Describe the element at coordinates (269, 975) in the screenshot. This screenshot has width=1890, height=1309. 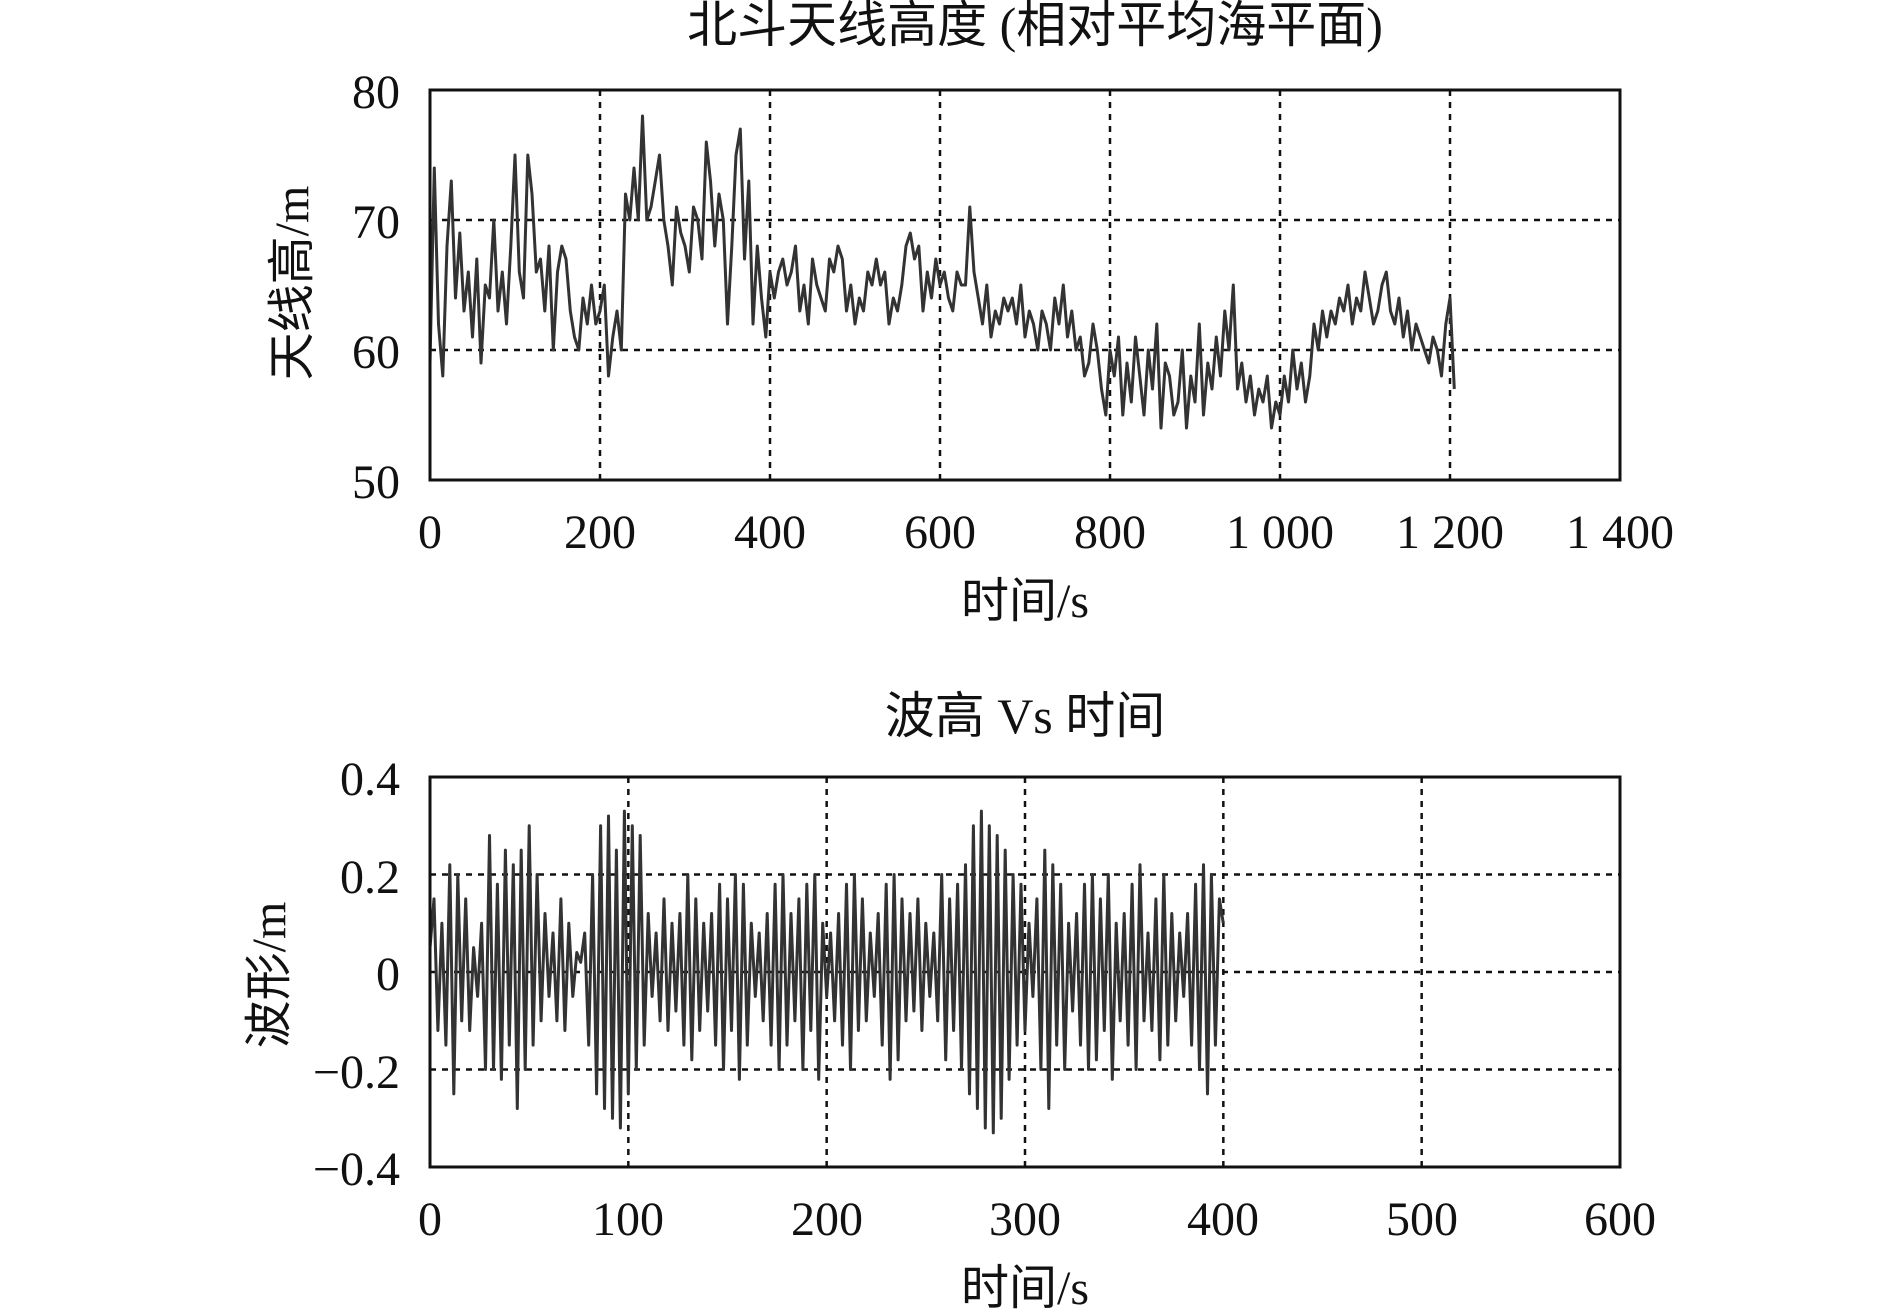
I see `y-axis-label: 波形/m` at that location.